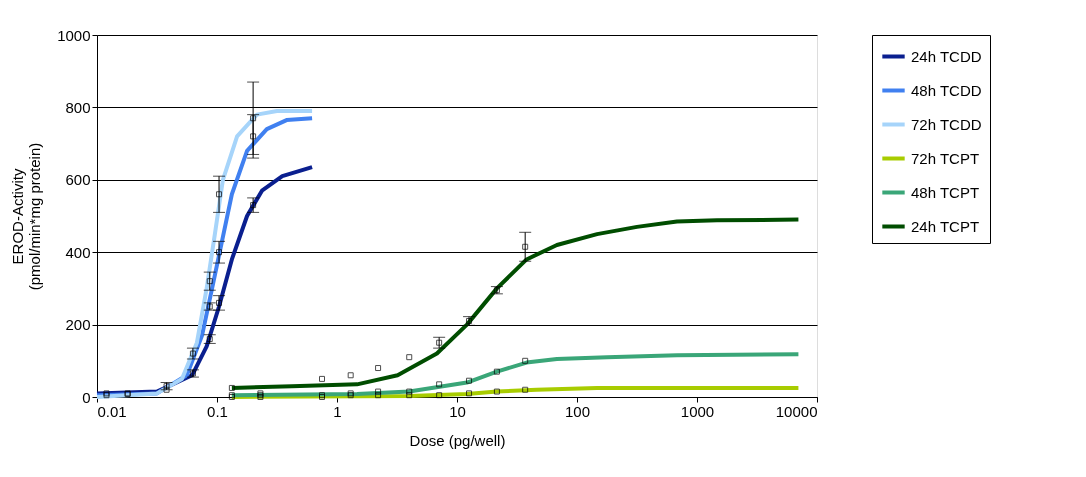  I want to click on x-tick-label: 10000, so click(796, 411).